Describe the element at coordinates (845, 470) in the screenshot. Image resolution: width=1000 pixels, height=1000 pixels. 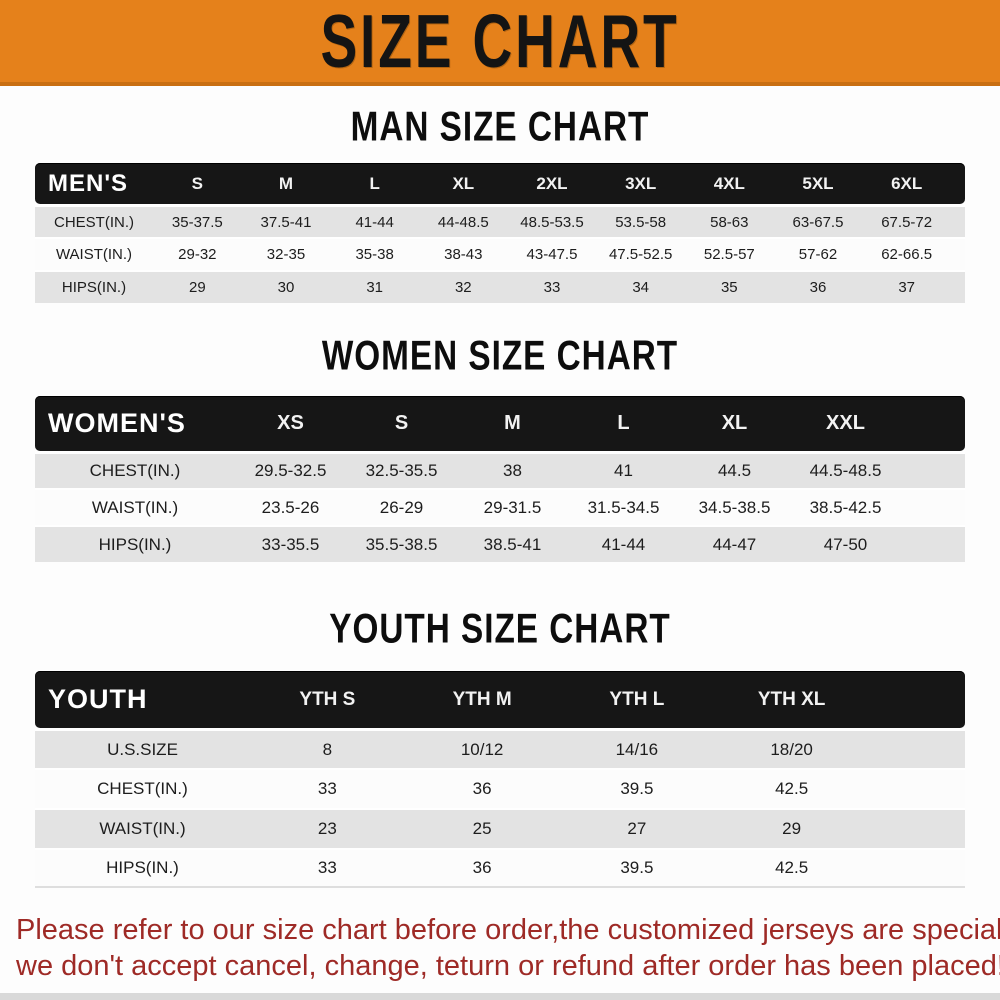
I see `size-value-cell: 44.5-48.5` at that location.